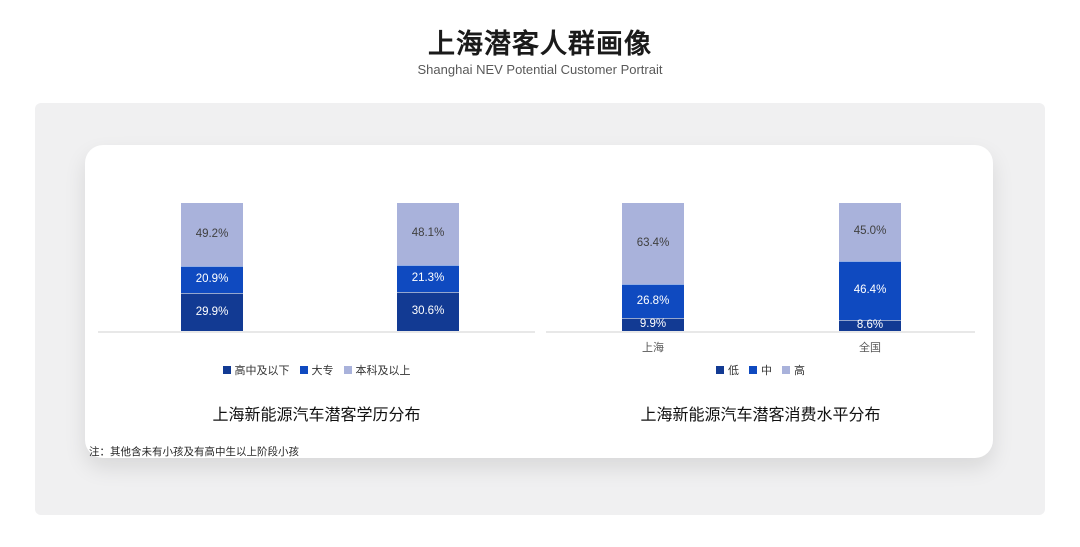  What do you see at coordinates (540, 69) in the screenshot?
I see `page-subtitle: Shanghai NEV Potential Customer Portrait` at bounding box center [540, 69].